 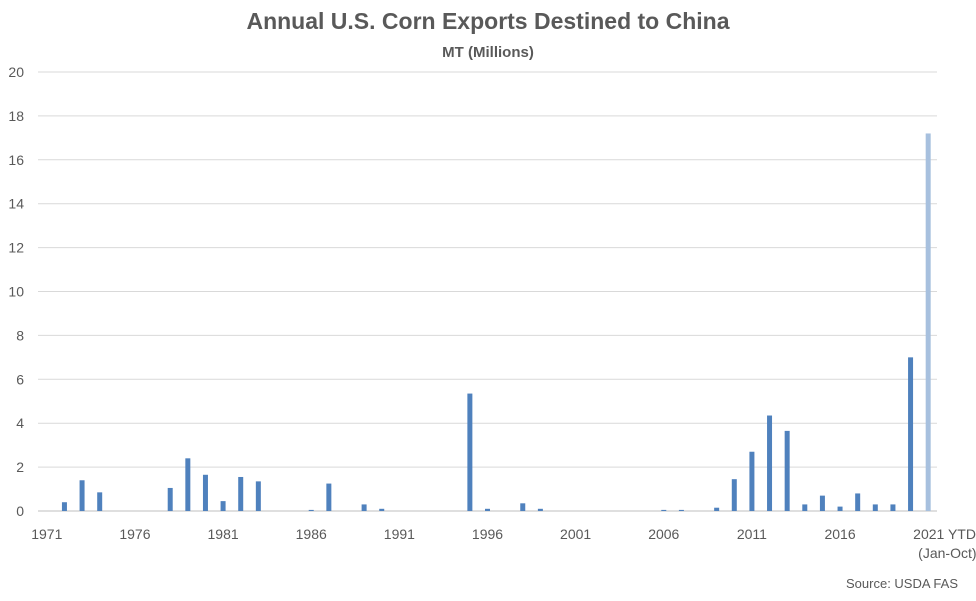 I want to click on y-tick-label: 8, so click(x=20, y=335).